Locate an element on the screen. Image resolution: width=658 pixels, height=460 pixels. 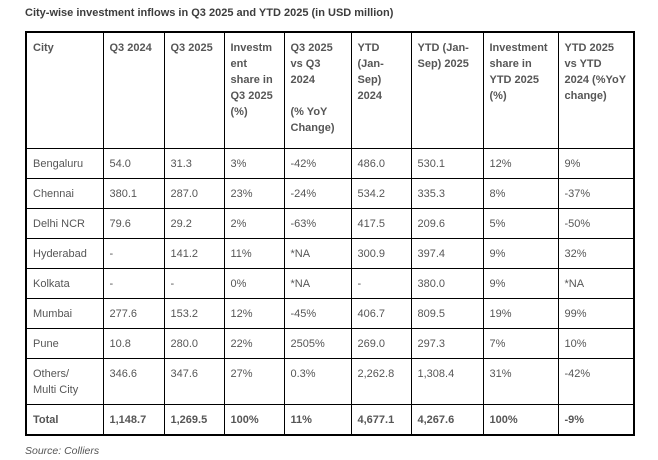
table-cell: -50% is located at coordinates (596, 223).